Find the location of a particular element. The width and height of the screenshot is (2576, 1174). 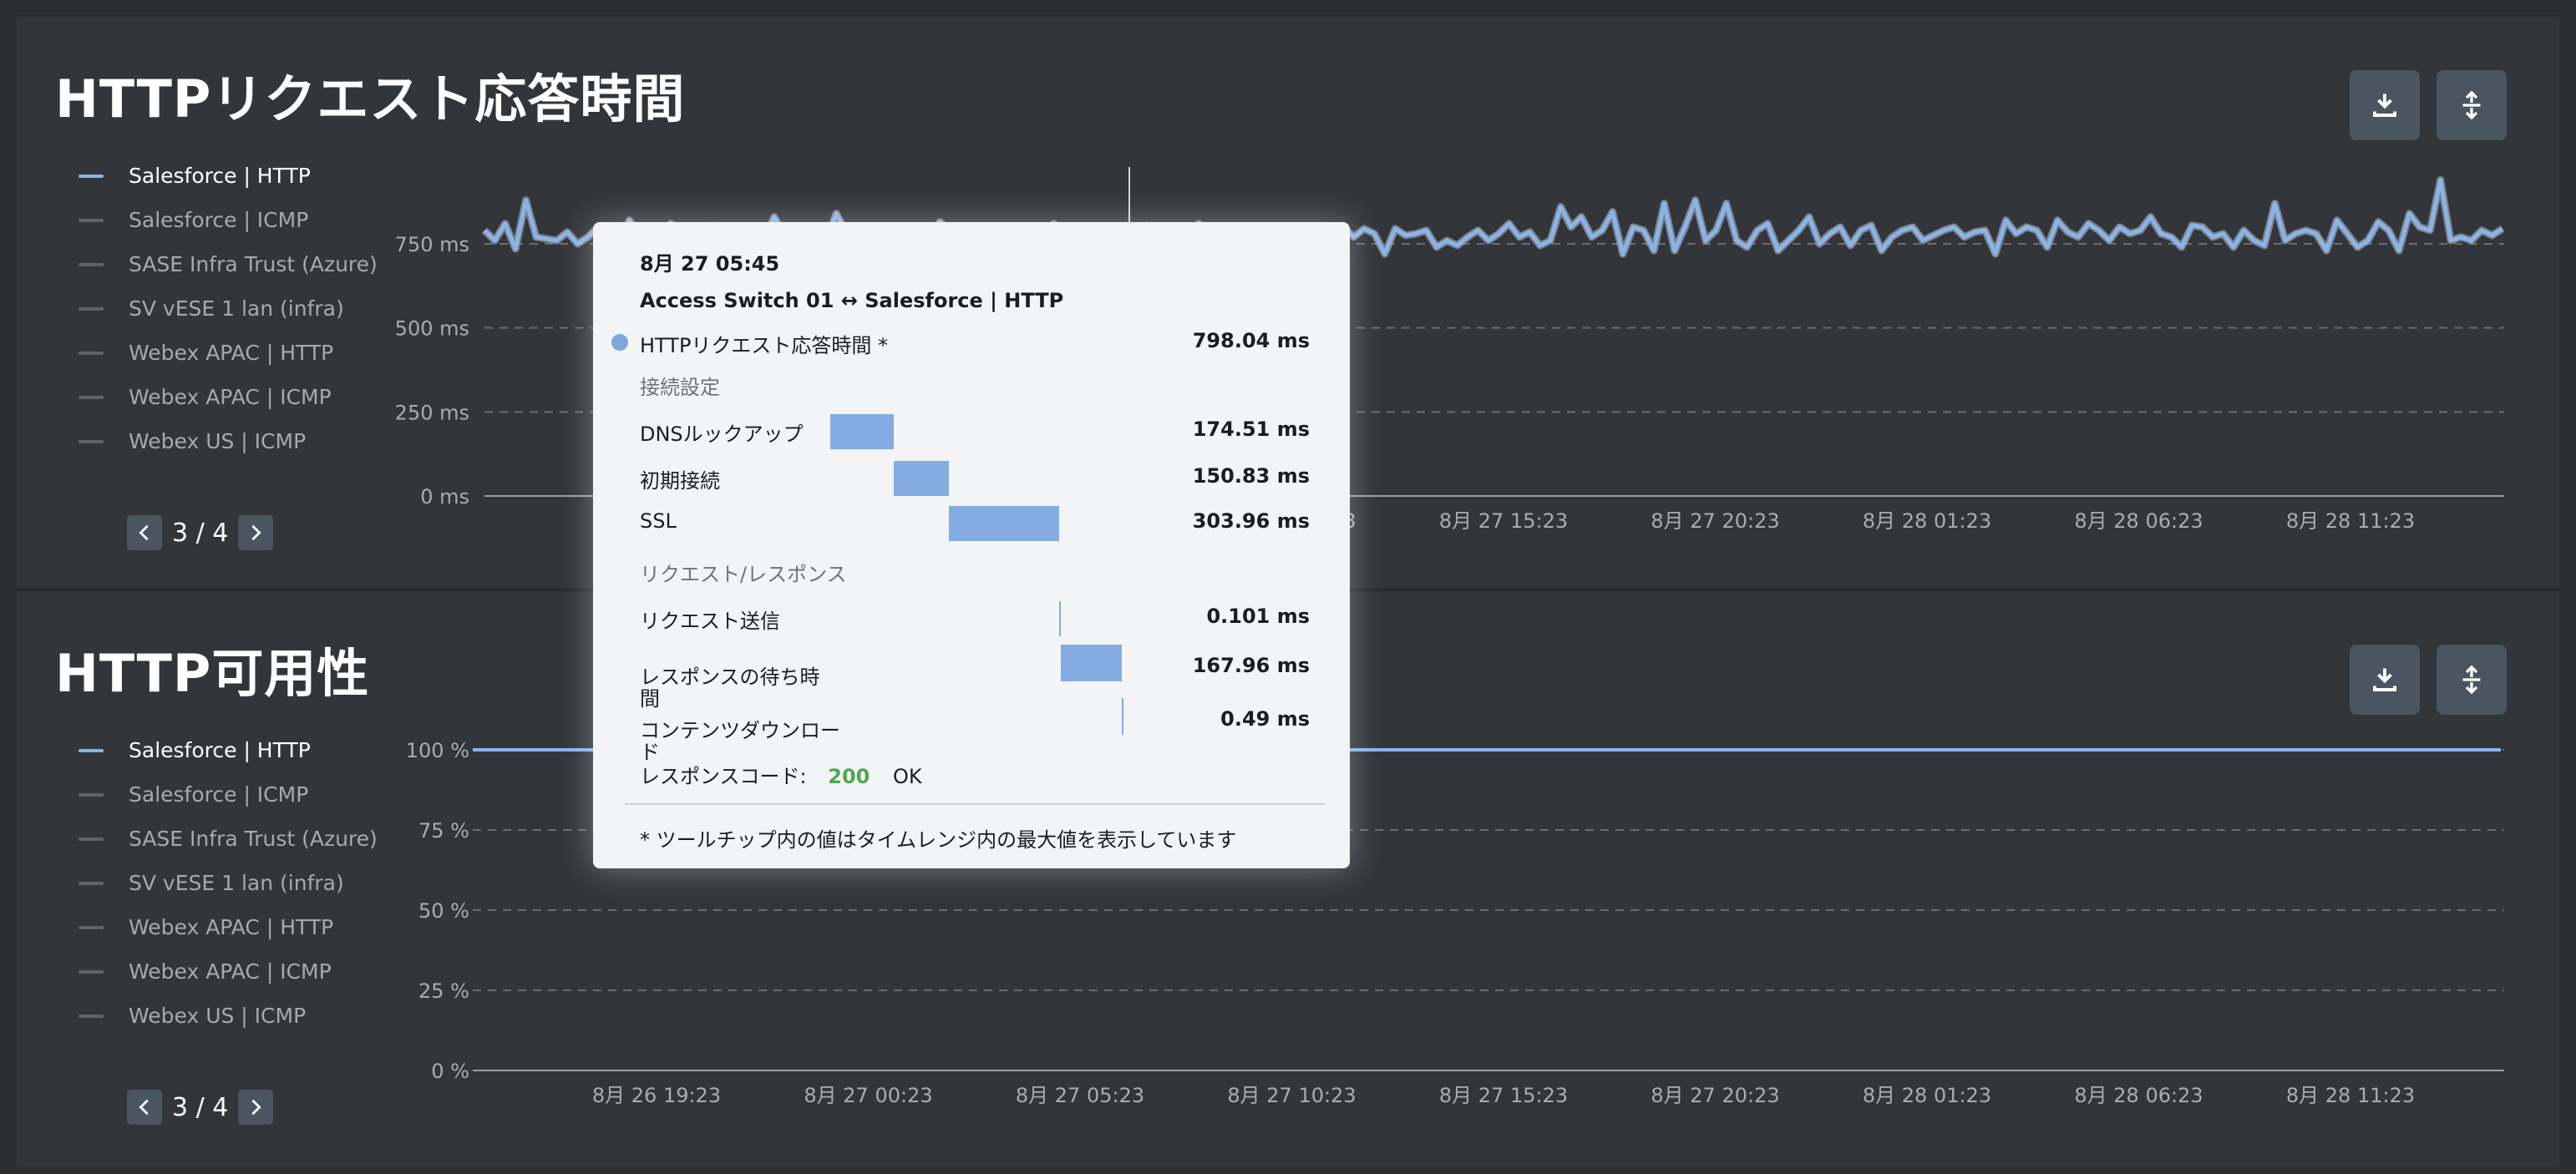

response-time-title: HTTPリクエスト応答時間 is located at coordinates (370, 98).